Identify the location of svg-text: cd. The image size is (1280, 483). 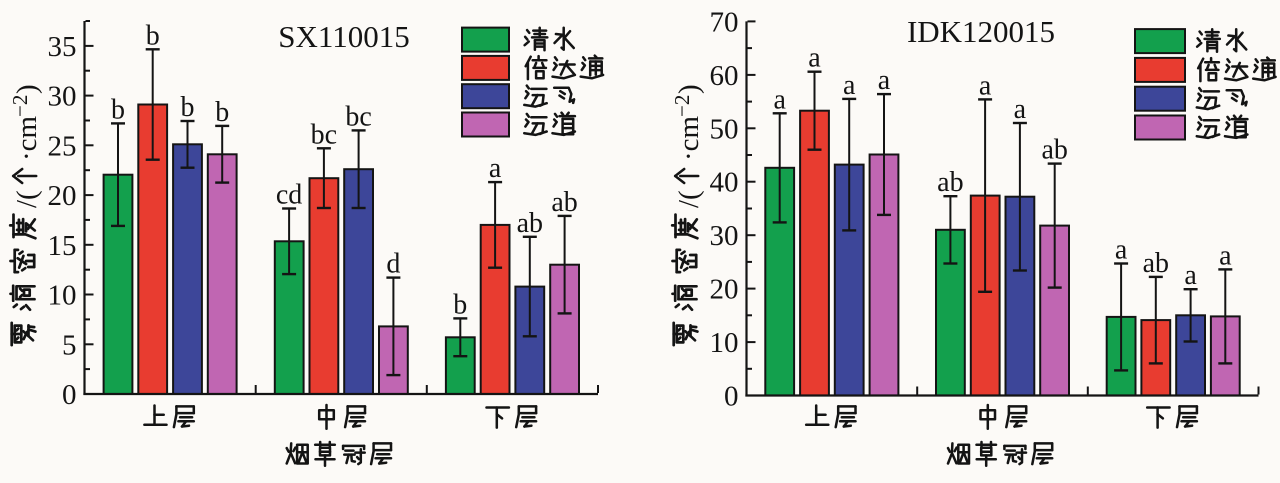
(289, 195).